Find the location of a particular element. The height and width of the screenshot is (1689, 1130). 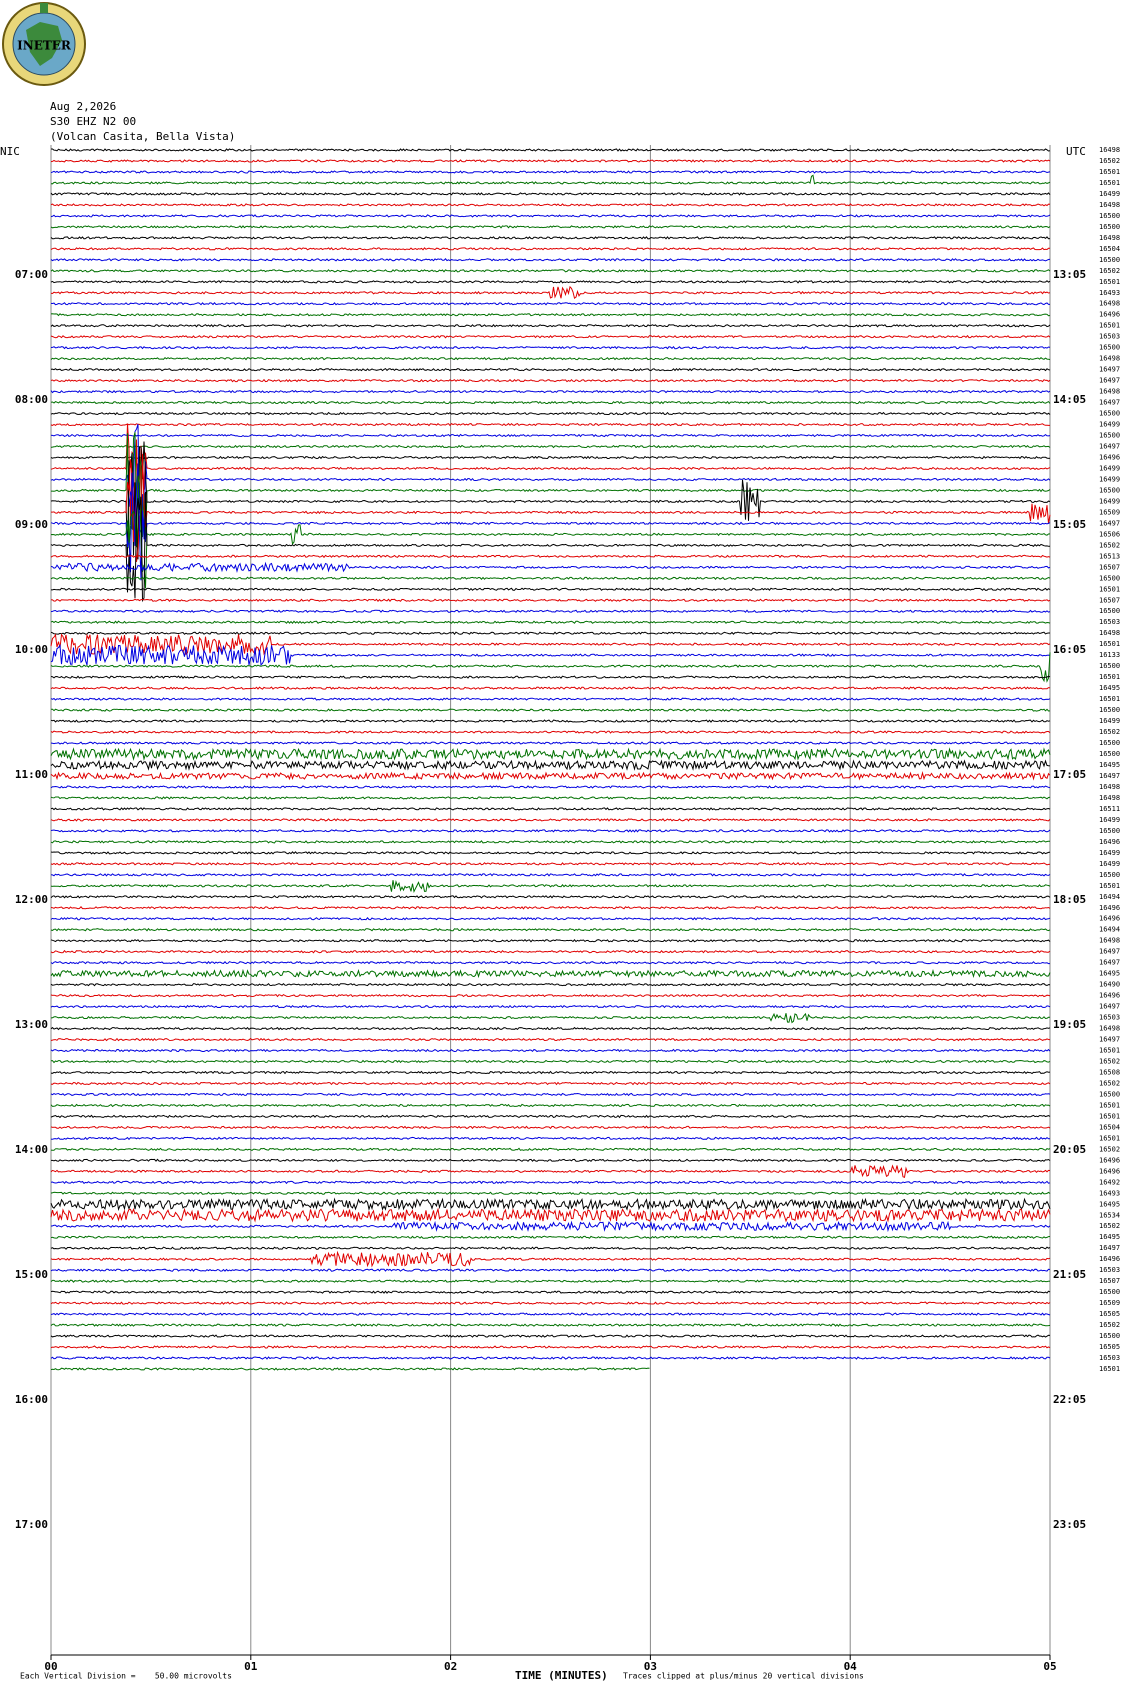

x-tick-label: 05 is located at coordinates (1049, 1666).